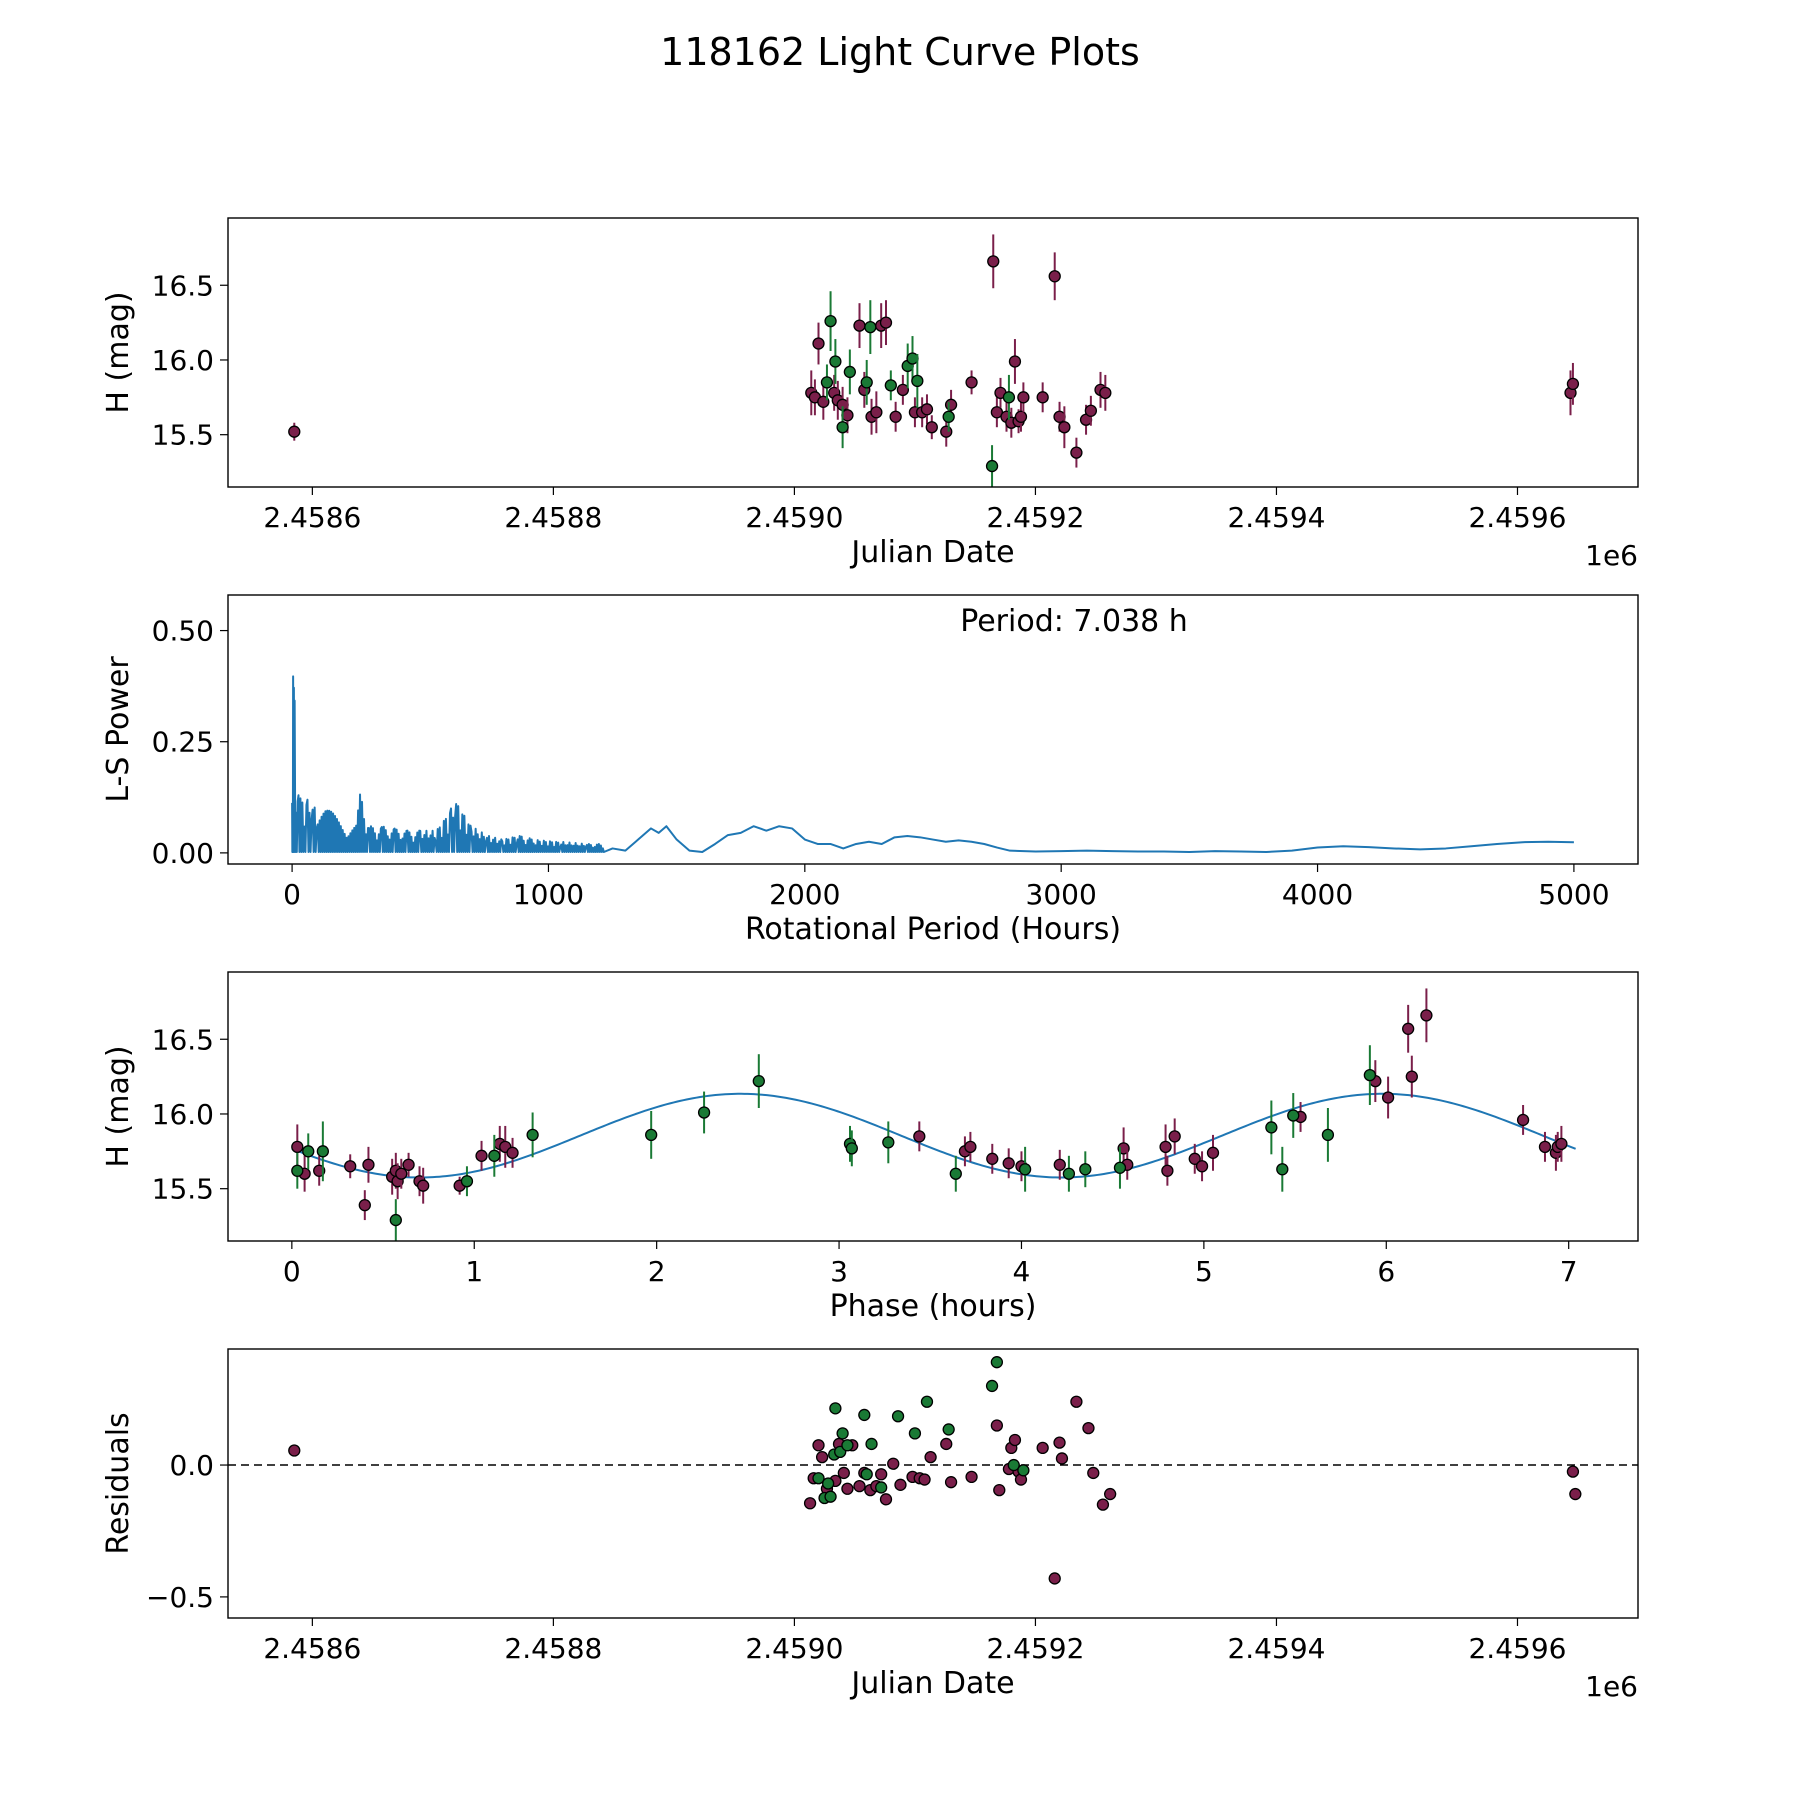 The image size is (1800, 1800). What do you see at coordinates (183, 360) in the screenshot?
I see `y-tick-label: 16.0` at bounding box center [183, 360].